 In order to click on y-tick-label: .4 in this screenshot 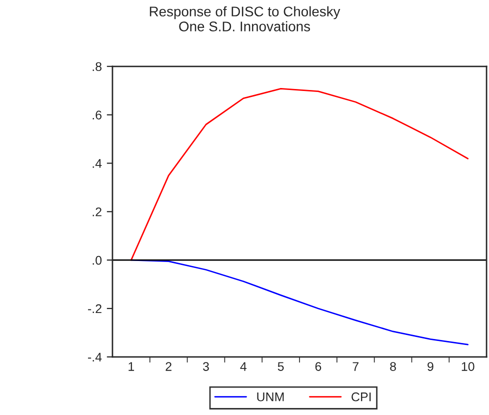, I will do `click(97, 163)`.